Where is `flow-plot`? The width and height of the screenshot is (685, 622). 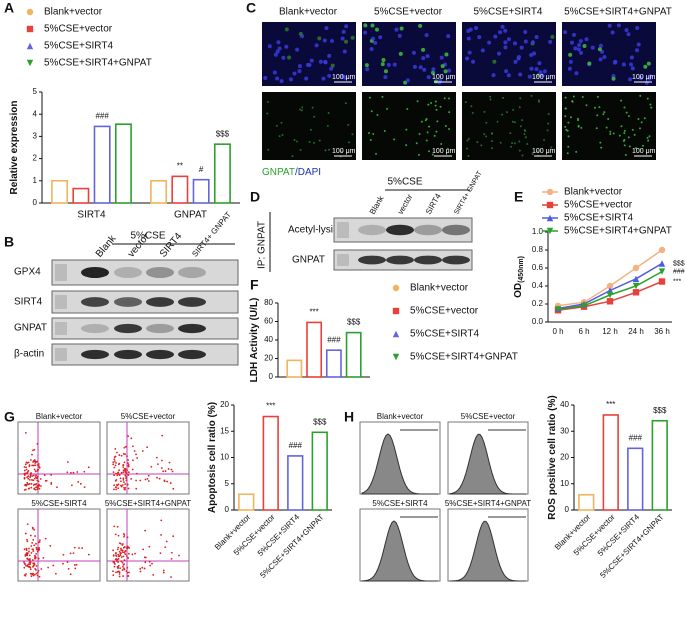
flow-plot is located at coordinates (148, 545).